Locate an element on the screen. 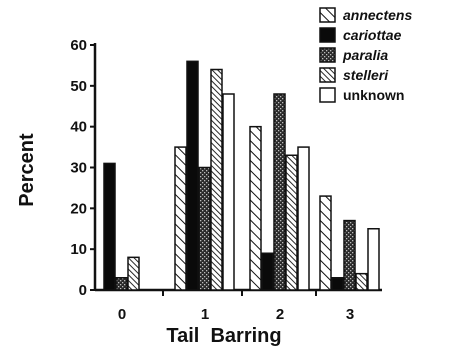 This screenshot has width=449, height=356. y-tick-label: 10 is located at coordinates (78, 249).